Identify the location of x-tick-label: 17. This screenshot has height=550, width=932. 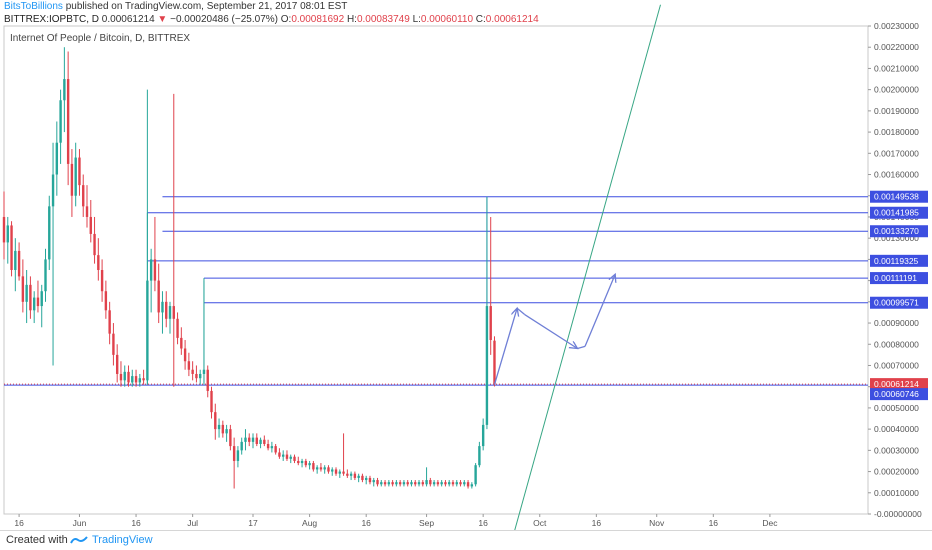
(253, 523).